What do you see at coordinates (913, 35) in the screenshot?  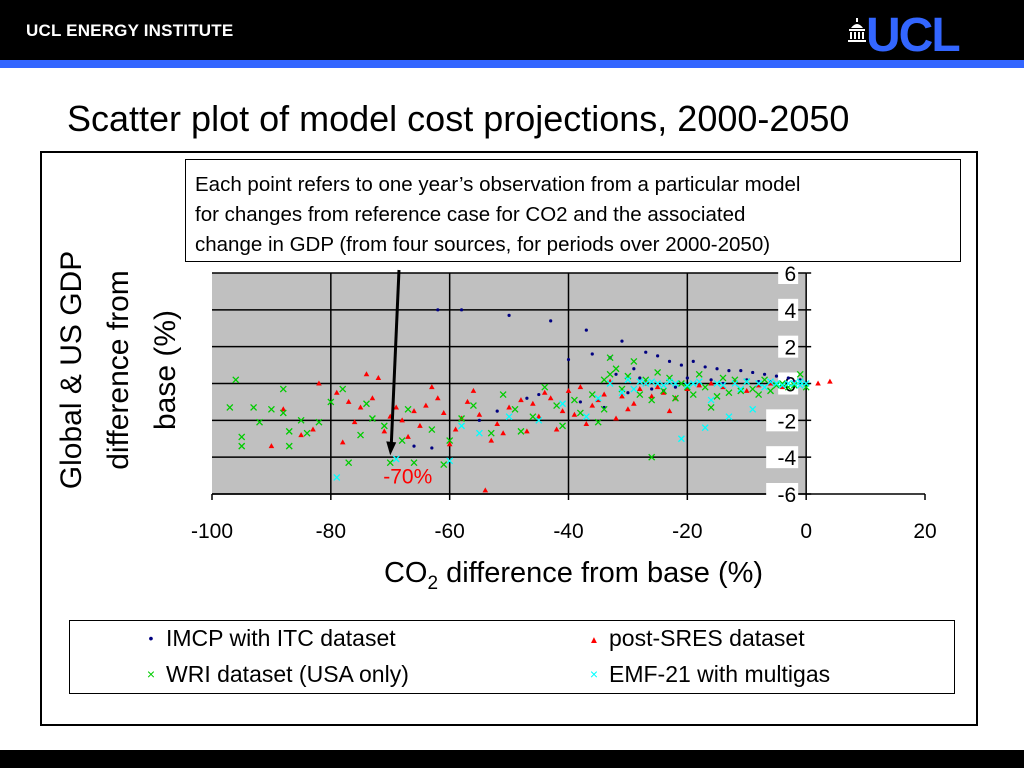 I see `ucl-logo-text: UCL` at bounding box center [913, 35].